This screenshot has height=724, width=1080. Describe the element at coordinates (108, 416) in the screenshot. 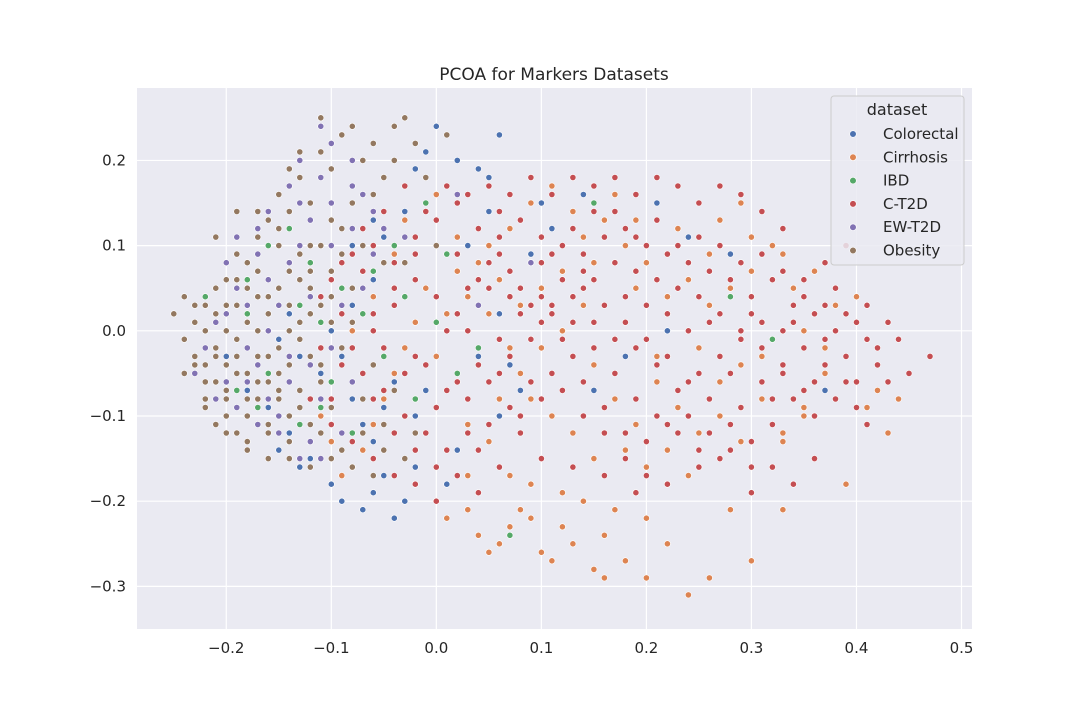

I see `y-tick-label: −0.1` at that location.